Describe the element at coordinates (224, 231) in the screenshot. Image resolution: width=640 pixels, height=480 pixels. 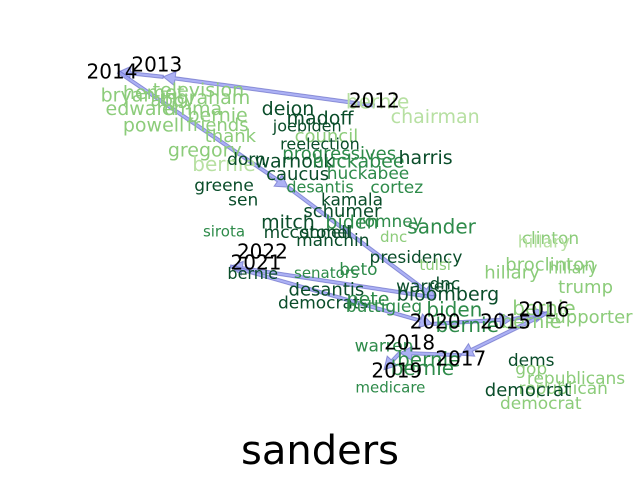
I see `word-label: sirota` at that location.